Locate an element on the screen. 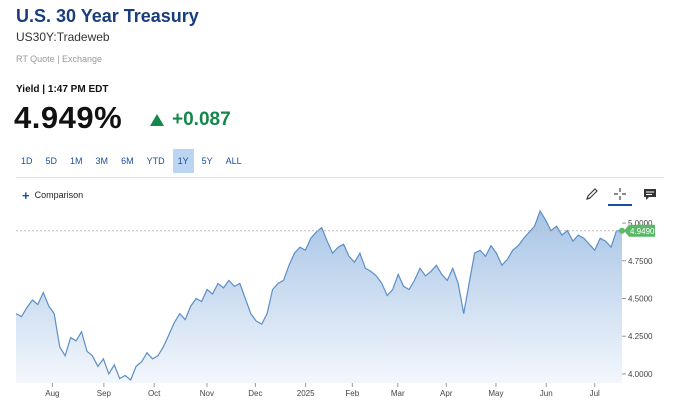 The height and width of the screenshot is (417, 680). plus-icon: + is located at coordinates (26, 195).